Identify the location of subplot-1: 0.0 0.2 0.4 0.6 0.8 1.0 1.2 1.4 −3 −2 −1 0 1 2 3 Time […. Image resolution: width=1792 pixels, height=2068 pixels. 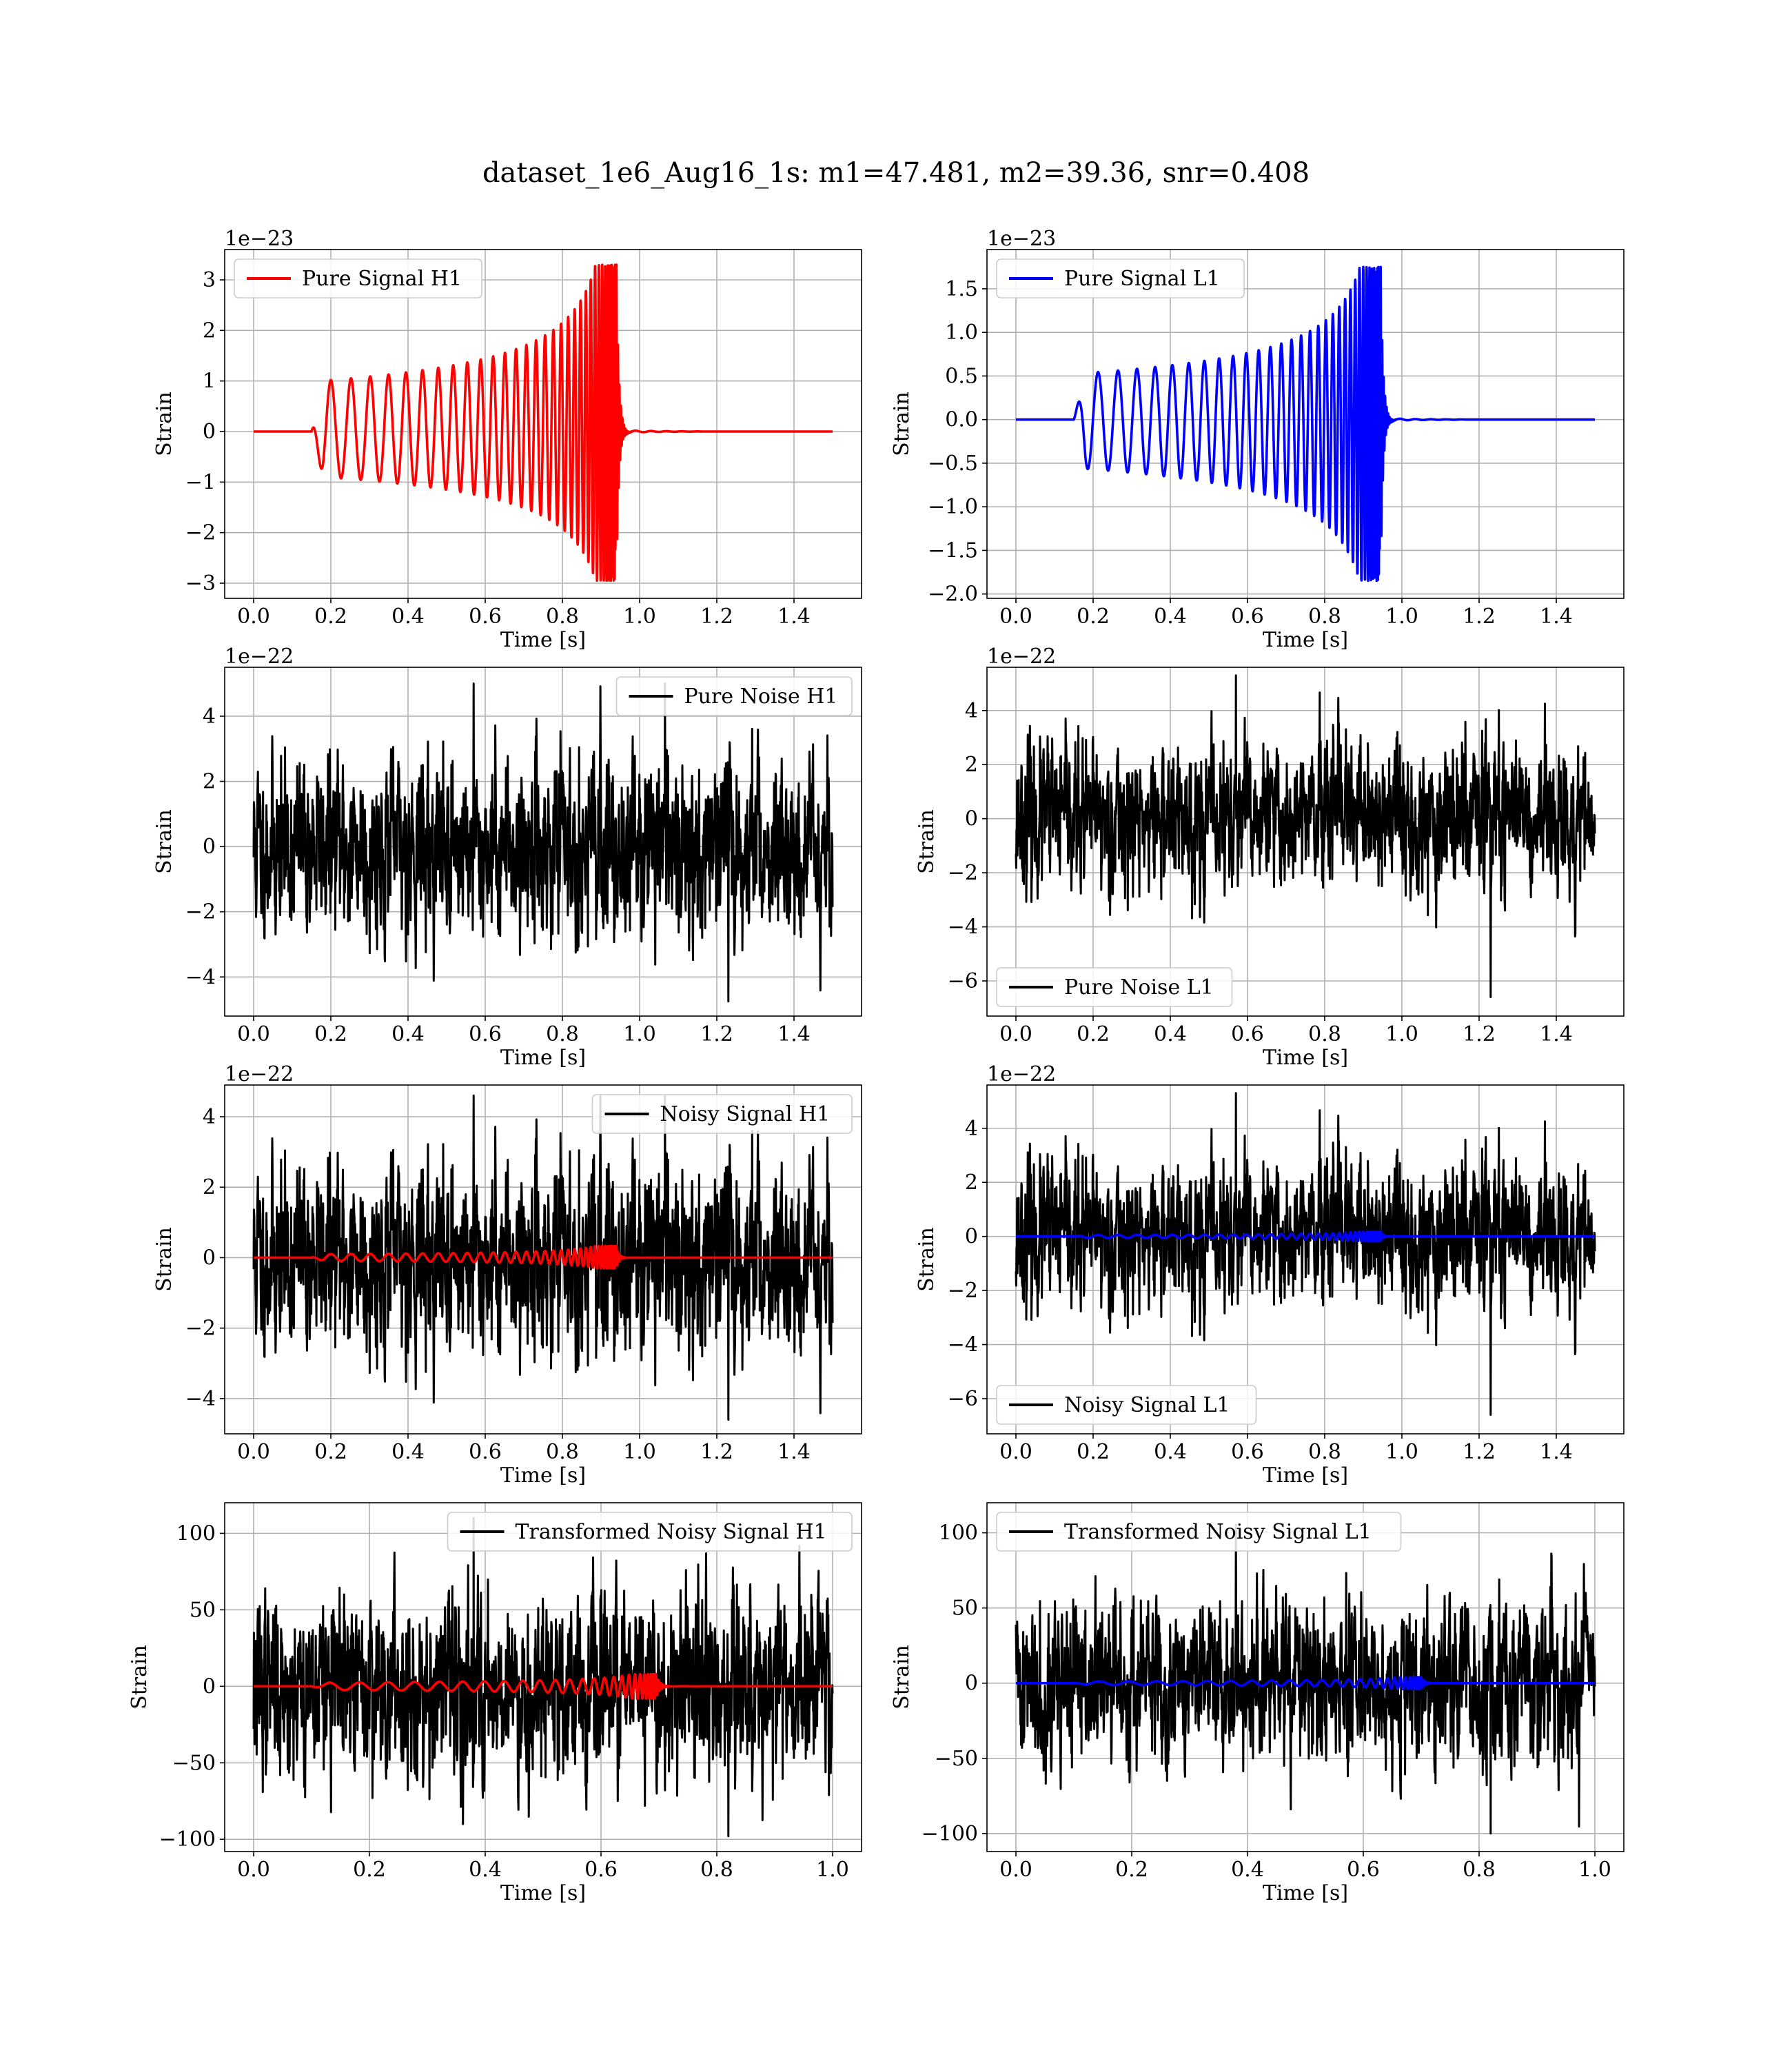
(507, 440).